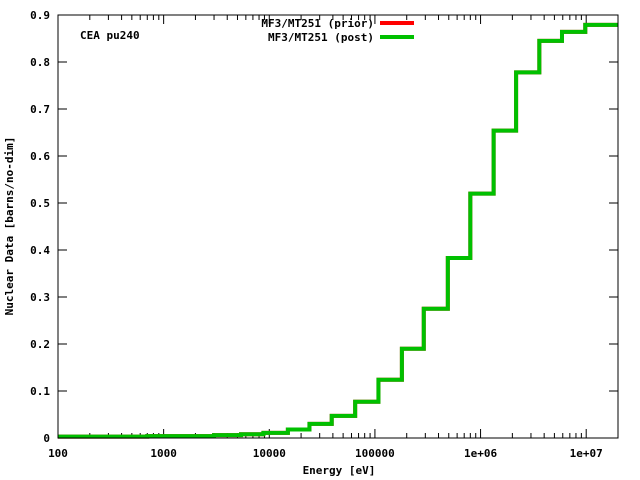 This screenshot has width=640, height=480. Describe the element at coordinates (40, 297) in the screenshot. I see `y-tick-label: 0.3` at that location.